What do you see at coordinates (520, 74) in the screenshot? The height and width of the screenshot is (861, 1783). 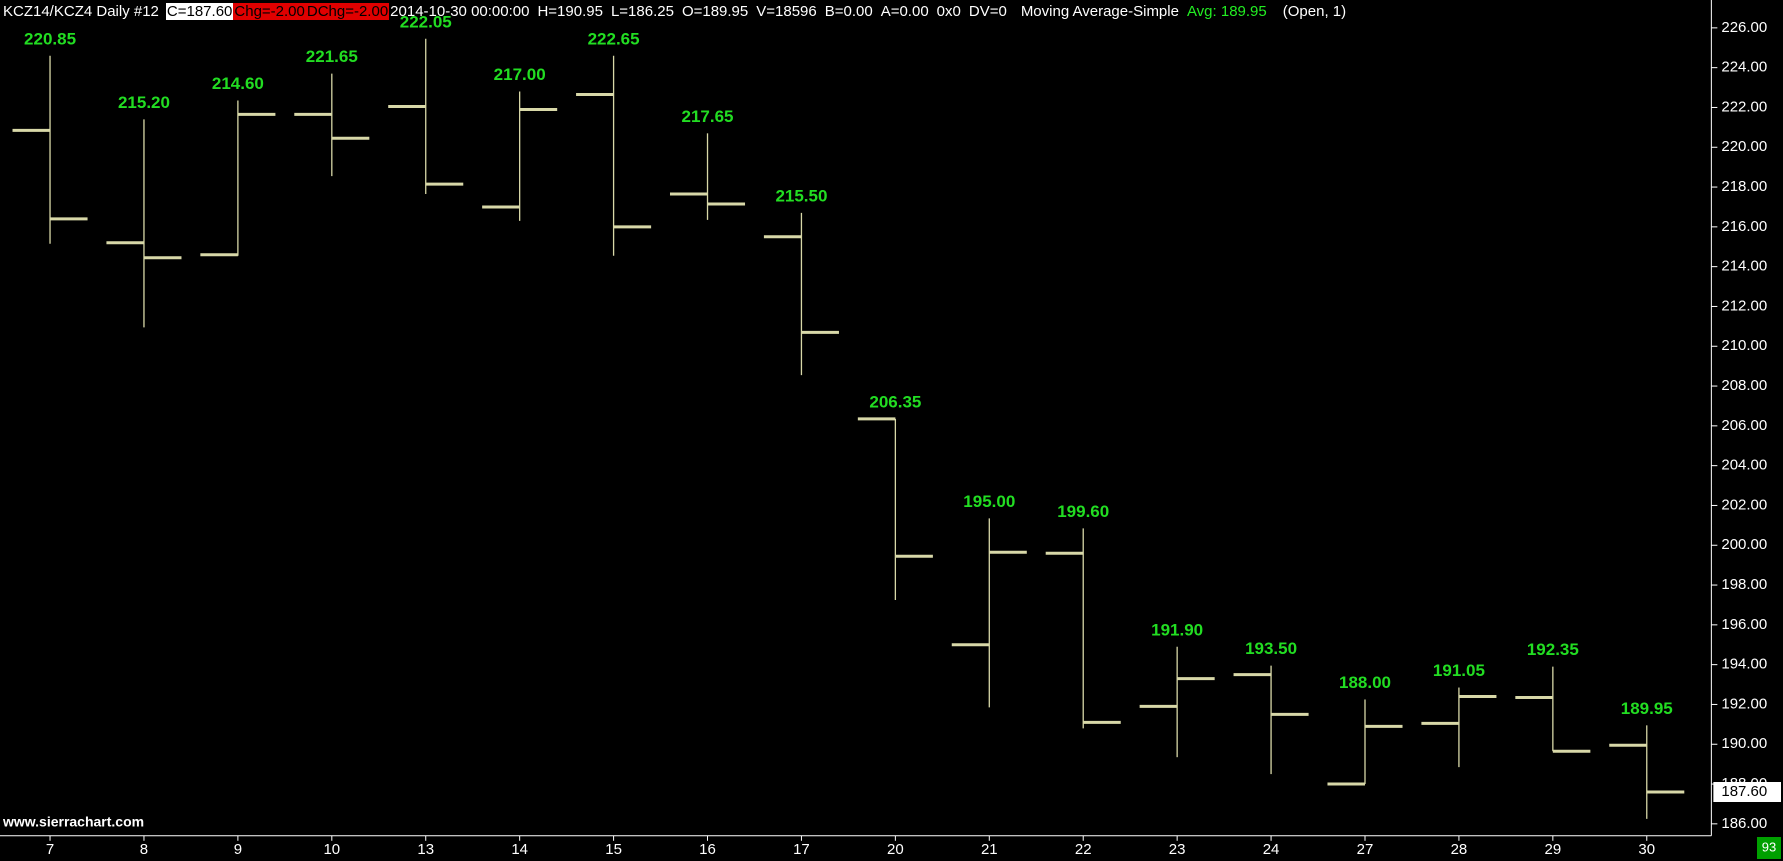 I see `value-label: 217.00` at bounding box center [520, 74].